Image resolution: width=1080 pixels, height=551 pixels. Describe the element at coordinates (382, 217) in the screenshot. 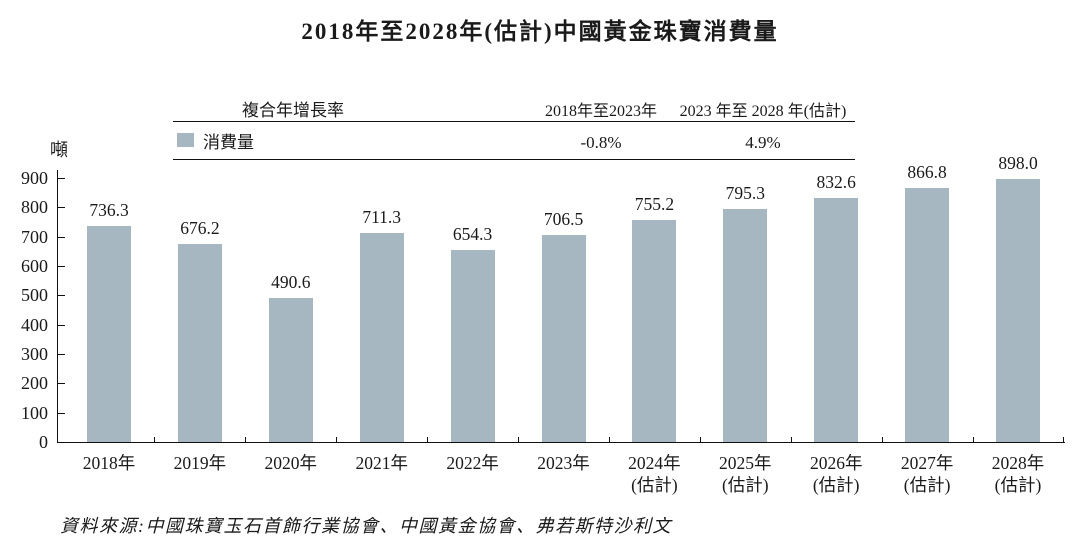

I see `bar-value-label: 711.3` at that location.